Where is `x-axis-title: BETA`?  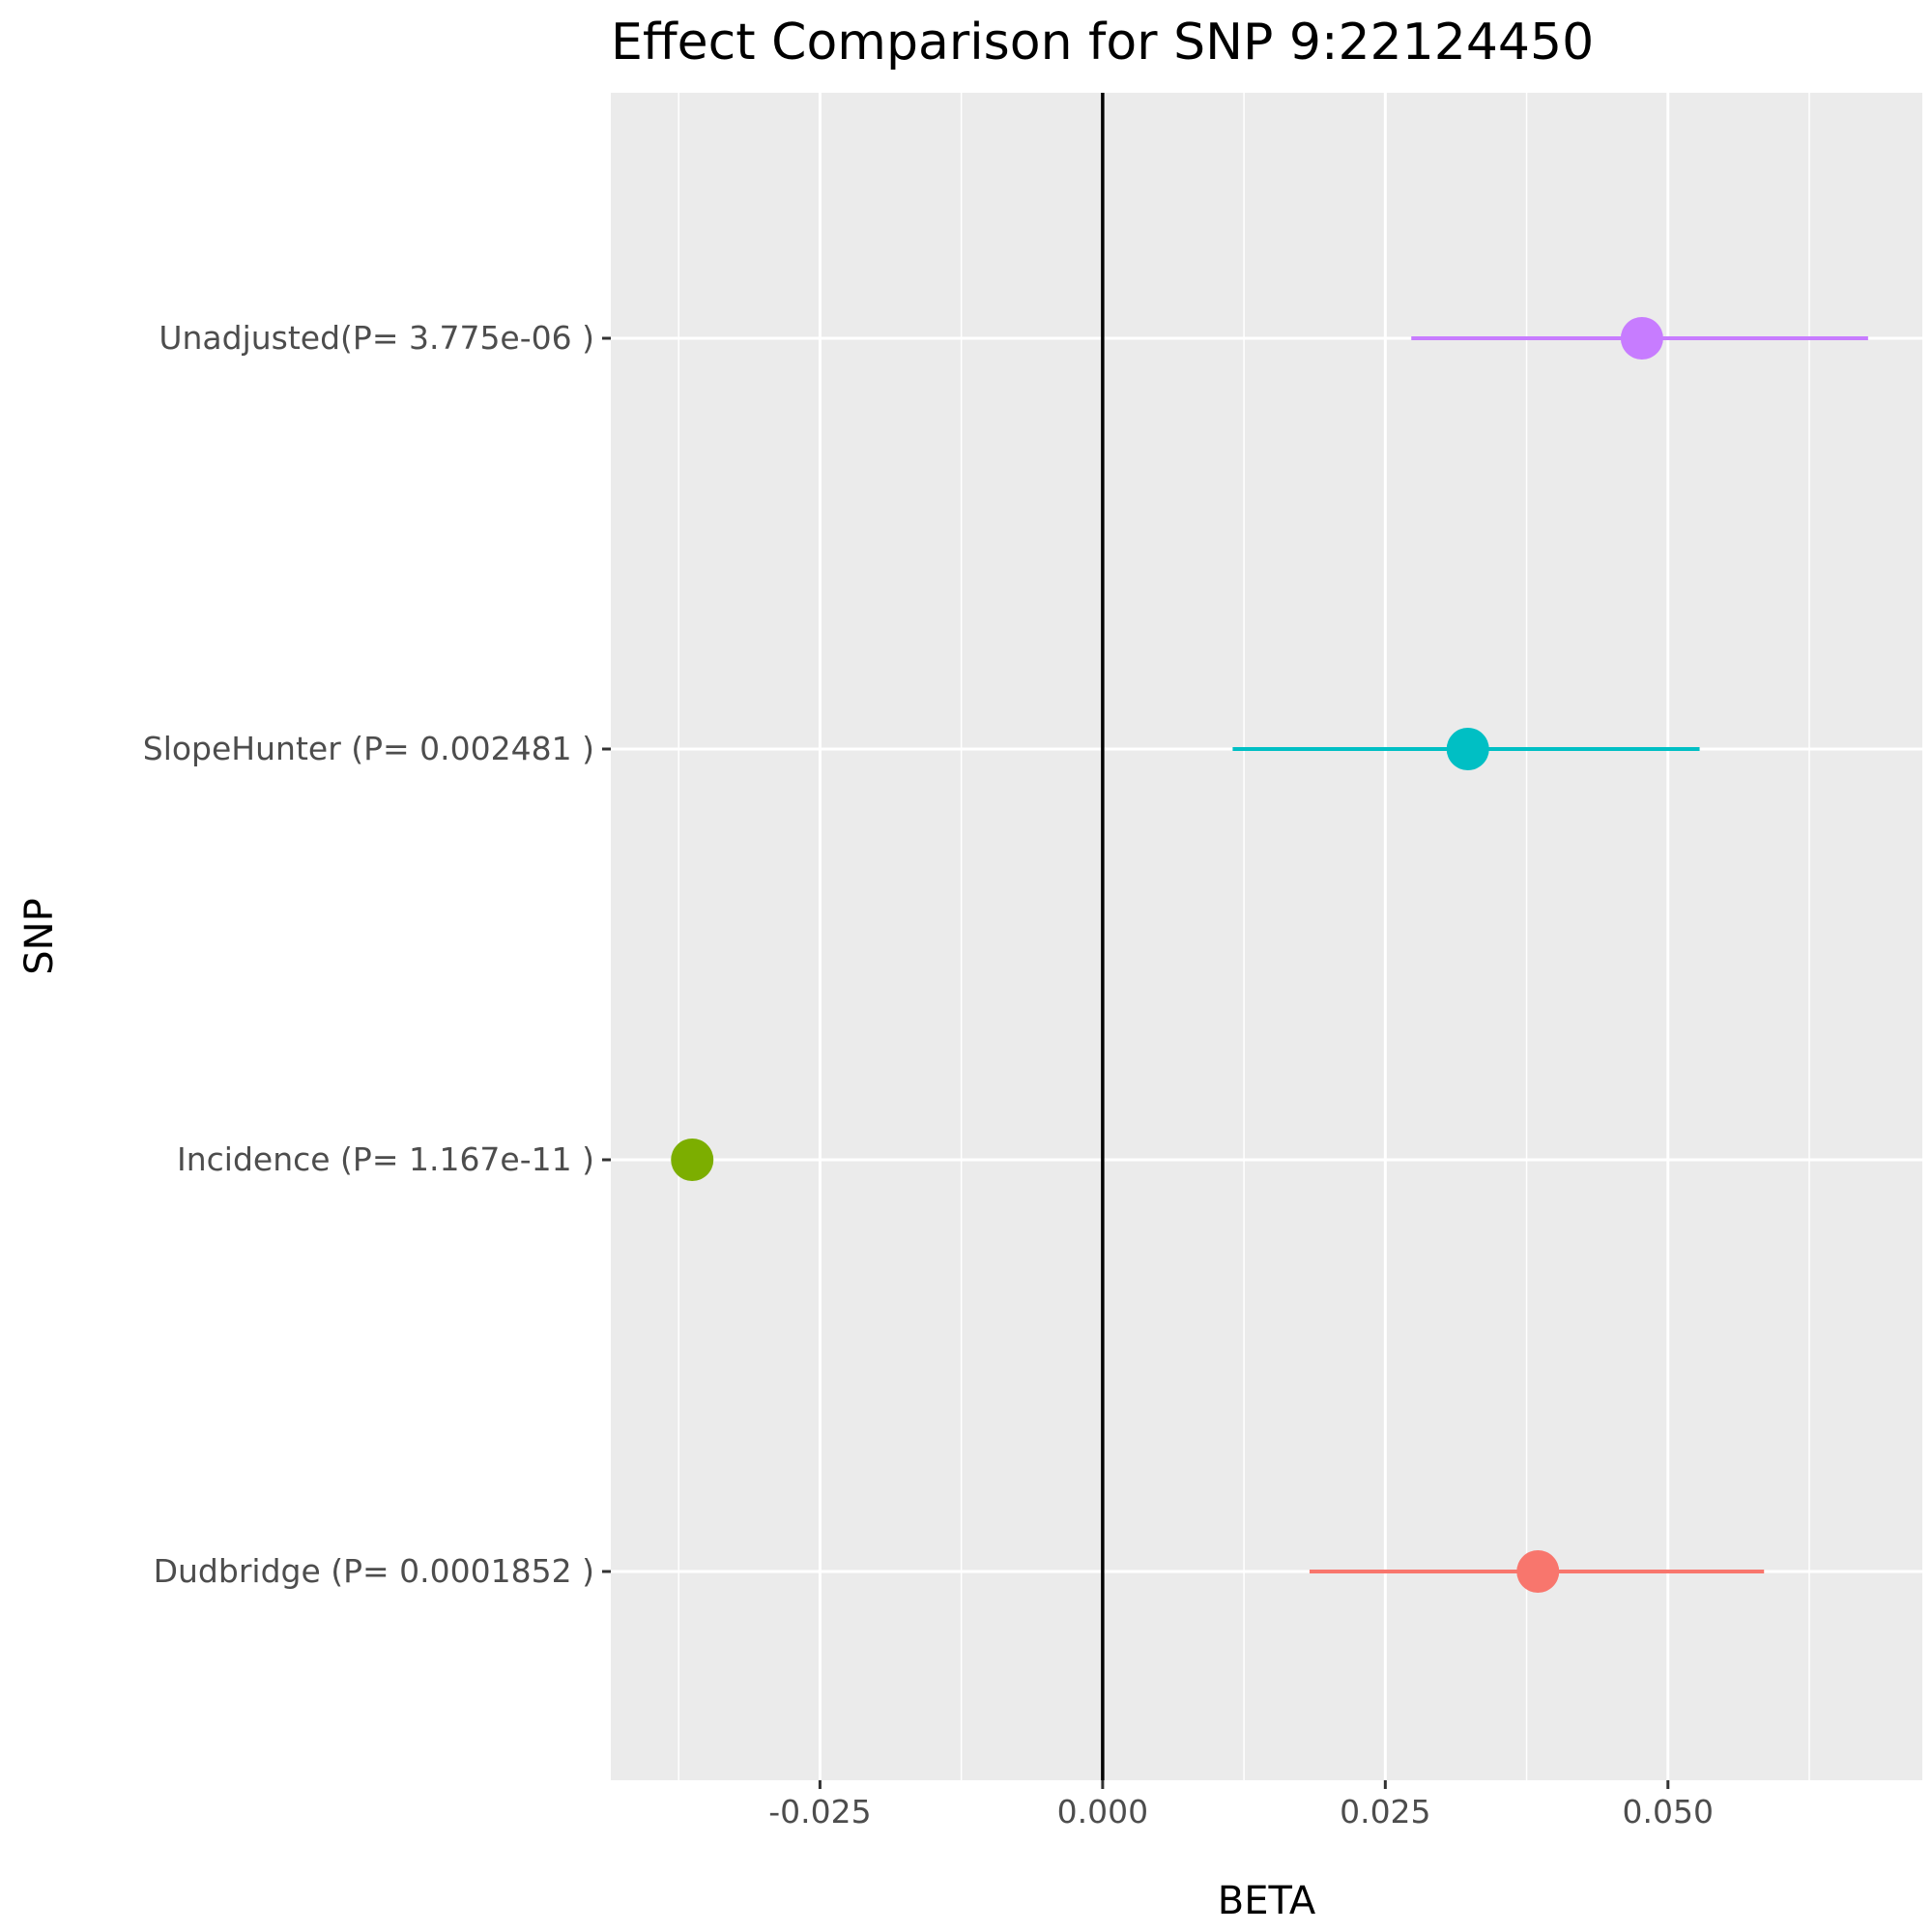
x-axis-title: BETA is located at coordinates (1267, 1901).